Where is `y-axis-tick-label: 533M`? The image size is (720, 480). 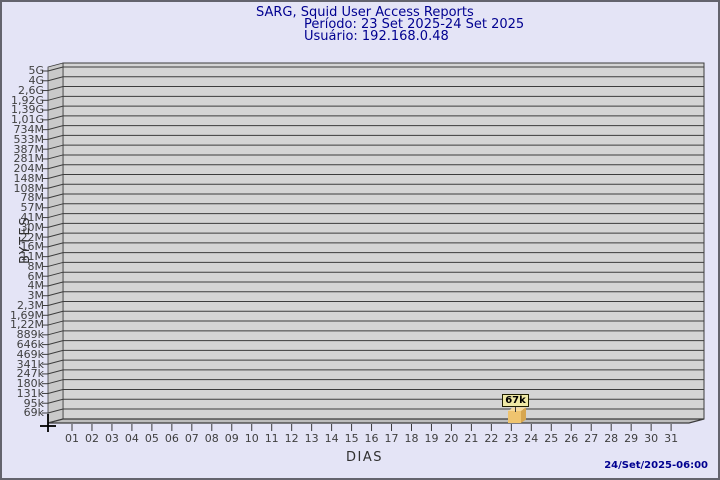
y-axis-tick-label: 533M is located at coordinates (29, 139).